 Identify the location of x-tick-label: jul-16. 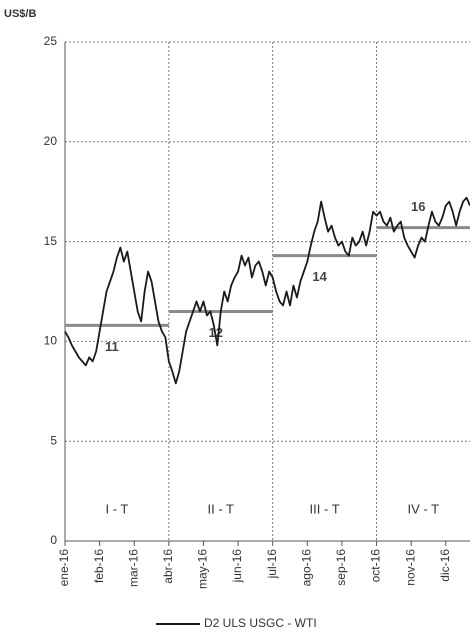
(272, 564).